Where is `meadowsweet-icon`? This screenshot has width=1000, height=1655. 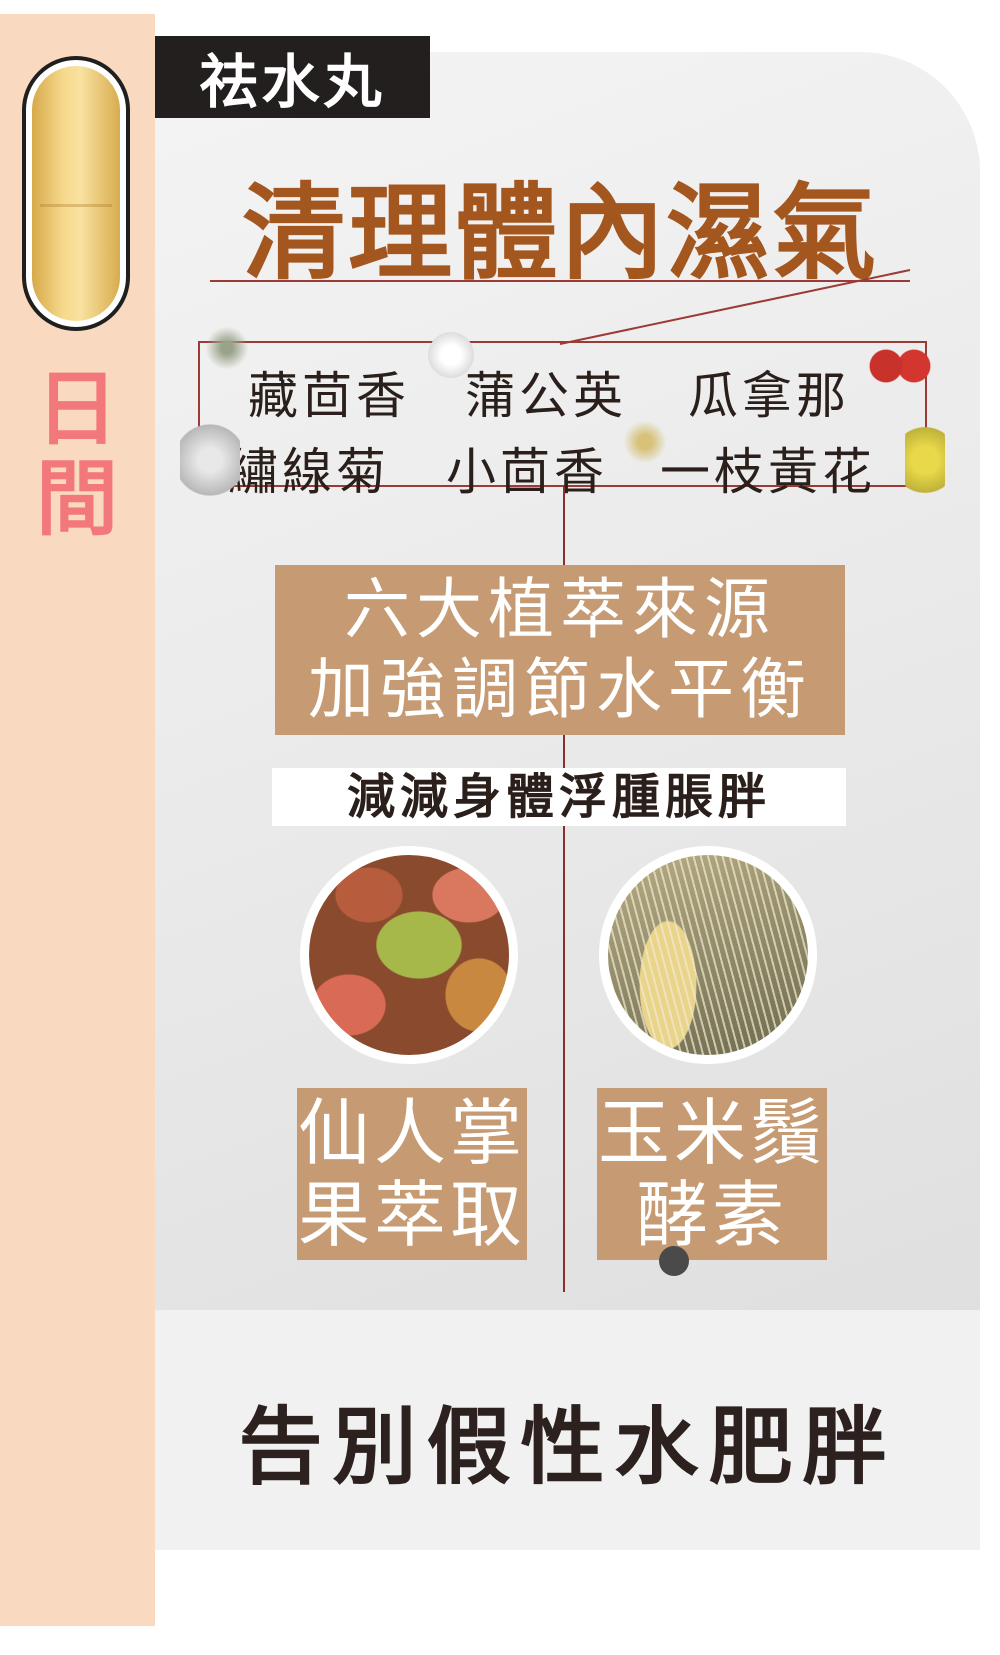 meadowsweet-icon is located at coordinates (210, 460).